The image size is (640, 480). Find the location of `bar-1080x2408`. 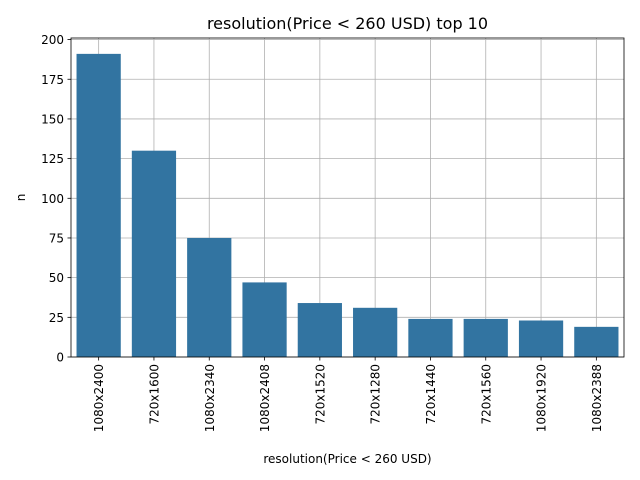

bar-1080x2408 is located at coordinates (264, 319).